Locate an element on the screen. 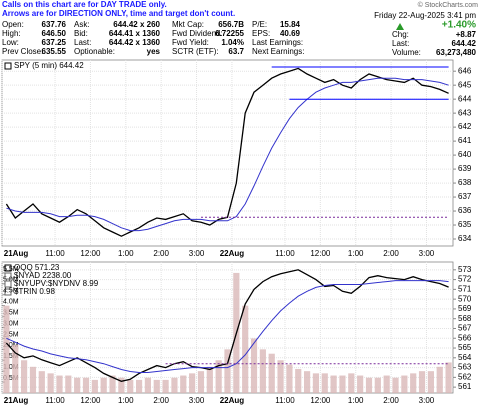  quote-label: Fwd Yield: is located at coordinates (190, 42).